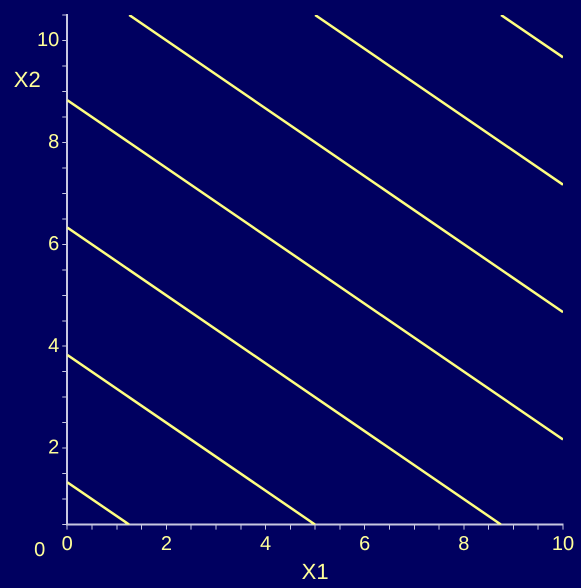 The width and height of the screenshot is (581, 588). Describe the element at coordinates (315, 571) in the screenshot. I see `x-axis-title: X1` at that location.